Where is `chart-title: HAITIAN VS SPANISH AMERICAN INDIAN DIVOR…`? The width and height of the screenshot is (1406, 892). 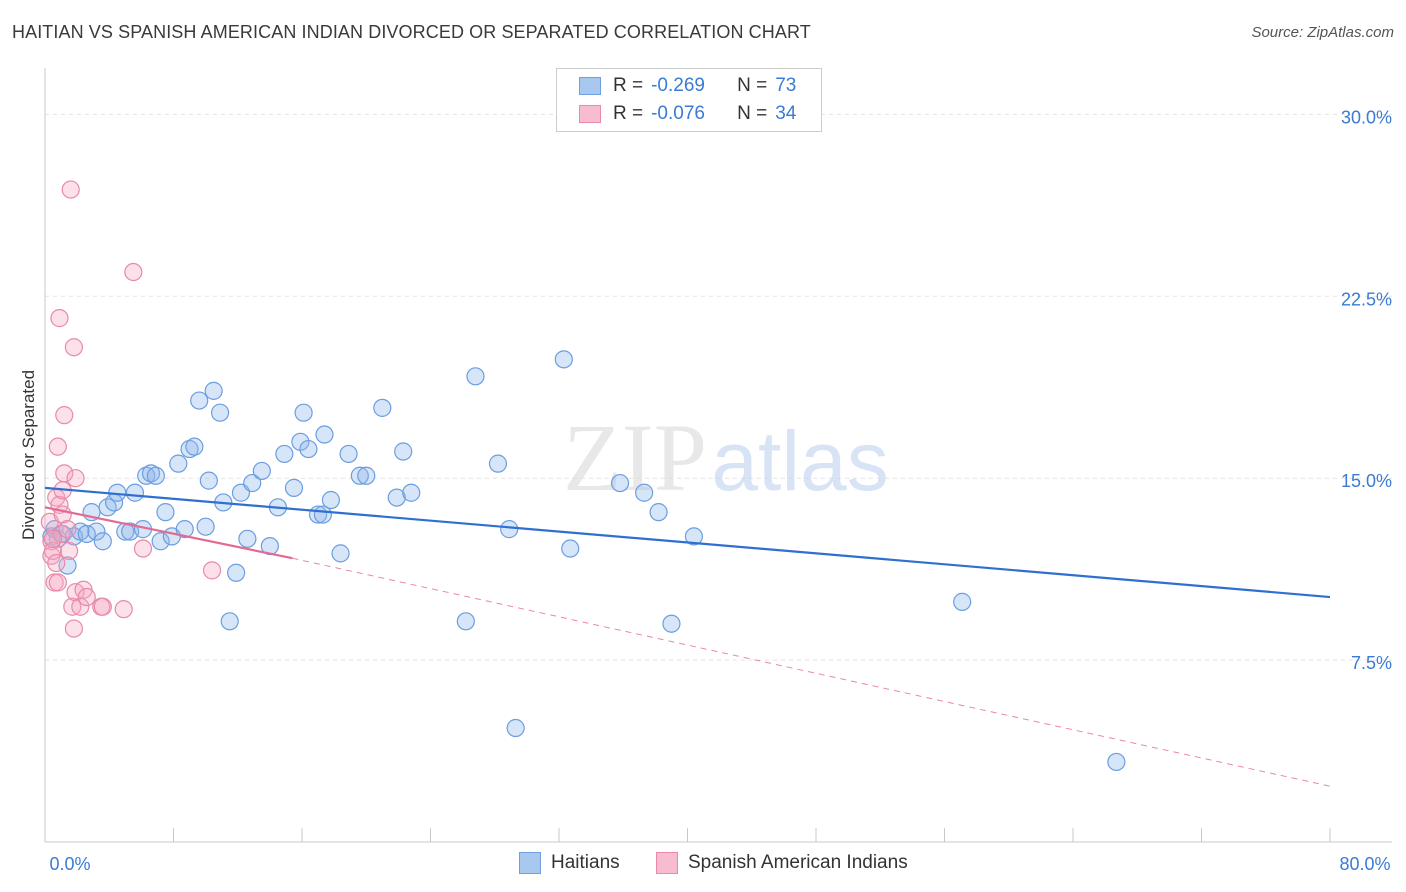 chart-title: HAITIAN VS SPANISH AMERICAN INDIAN DIVOR… is located at coordinates (411, 32).